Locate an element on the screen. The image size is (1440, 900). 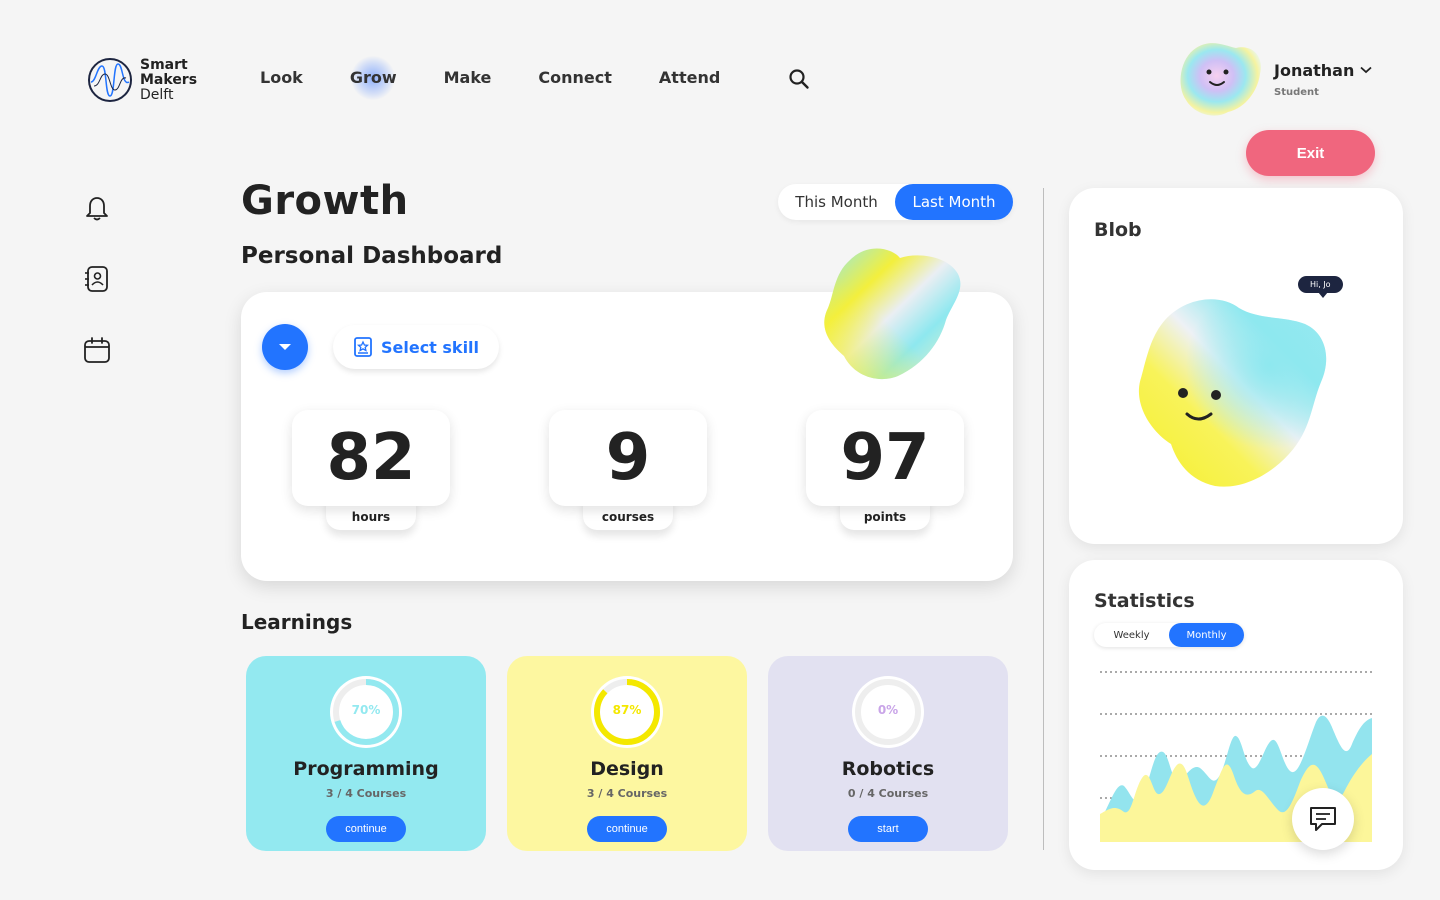
learning-start-button: start is located at coordinates (888, 829).